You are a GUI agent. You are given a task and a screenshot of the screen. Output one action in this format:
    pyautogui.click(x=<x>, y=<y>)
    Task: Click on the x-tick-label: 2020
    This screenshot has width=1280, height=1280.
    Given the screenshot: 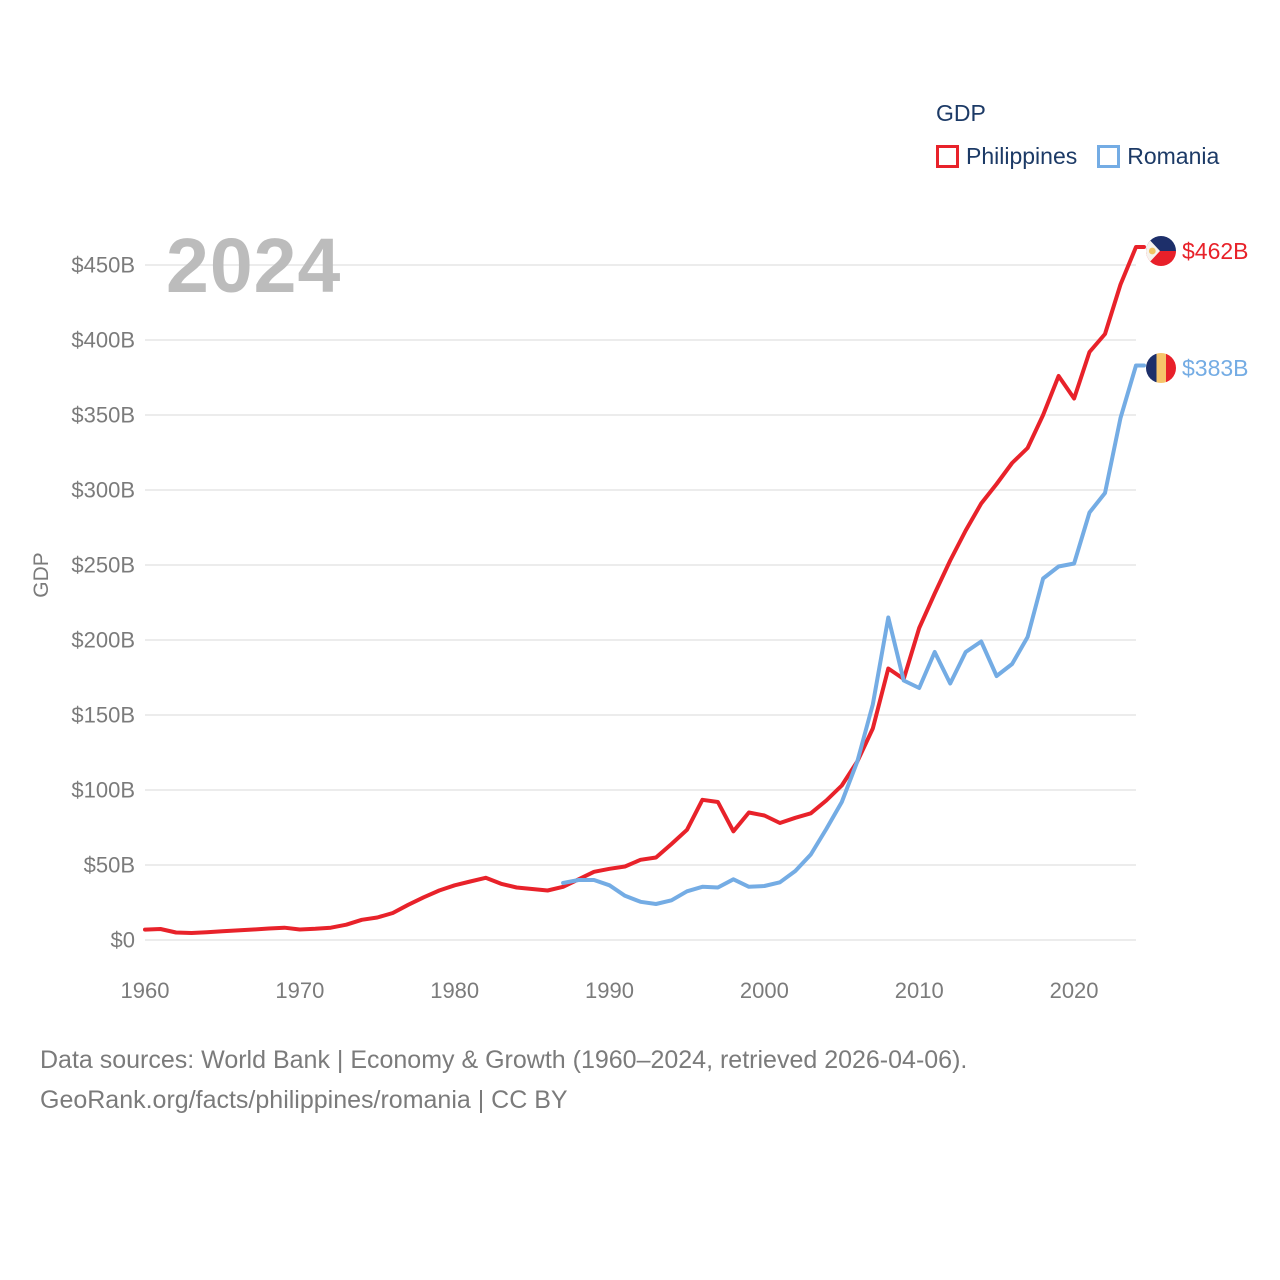 What is the action you would take?
    pyautogui.click(x=1074, y=990)
    